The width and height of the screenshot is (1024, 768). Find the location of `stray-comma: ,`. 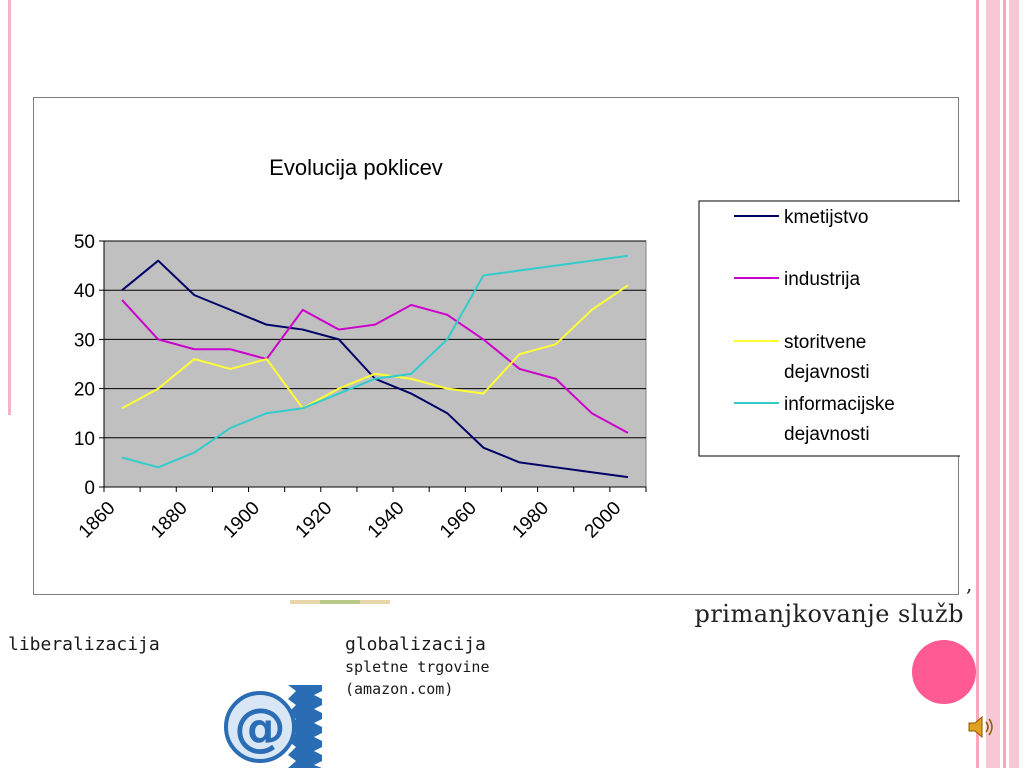

stray-comma: , is located at coordinates (969, 584).